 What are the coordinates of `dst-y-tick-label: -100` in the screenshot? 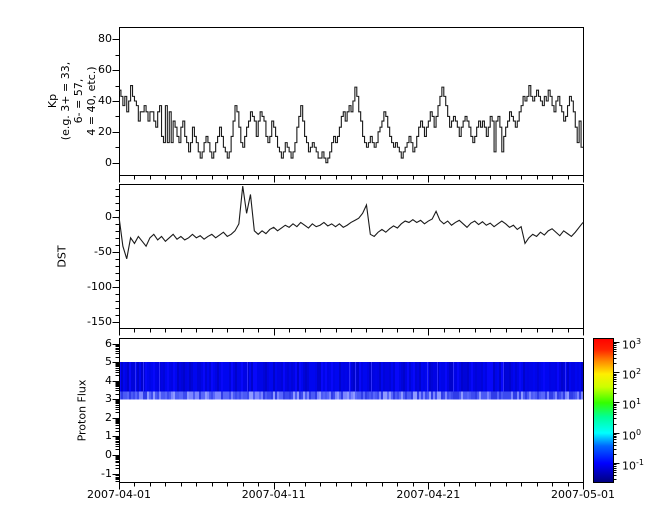 It's located at (99, 286).